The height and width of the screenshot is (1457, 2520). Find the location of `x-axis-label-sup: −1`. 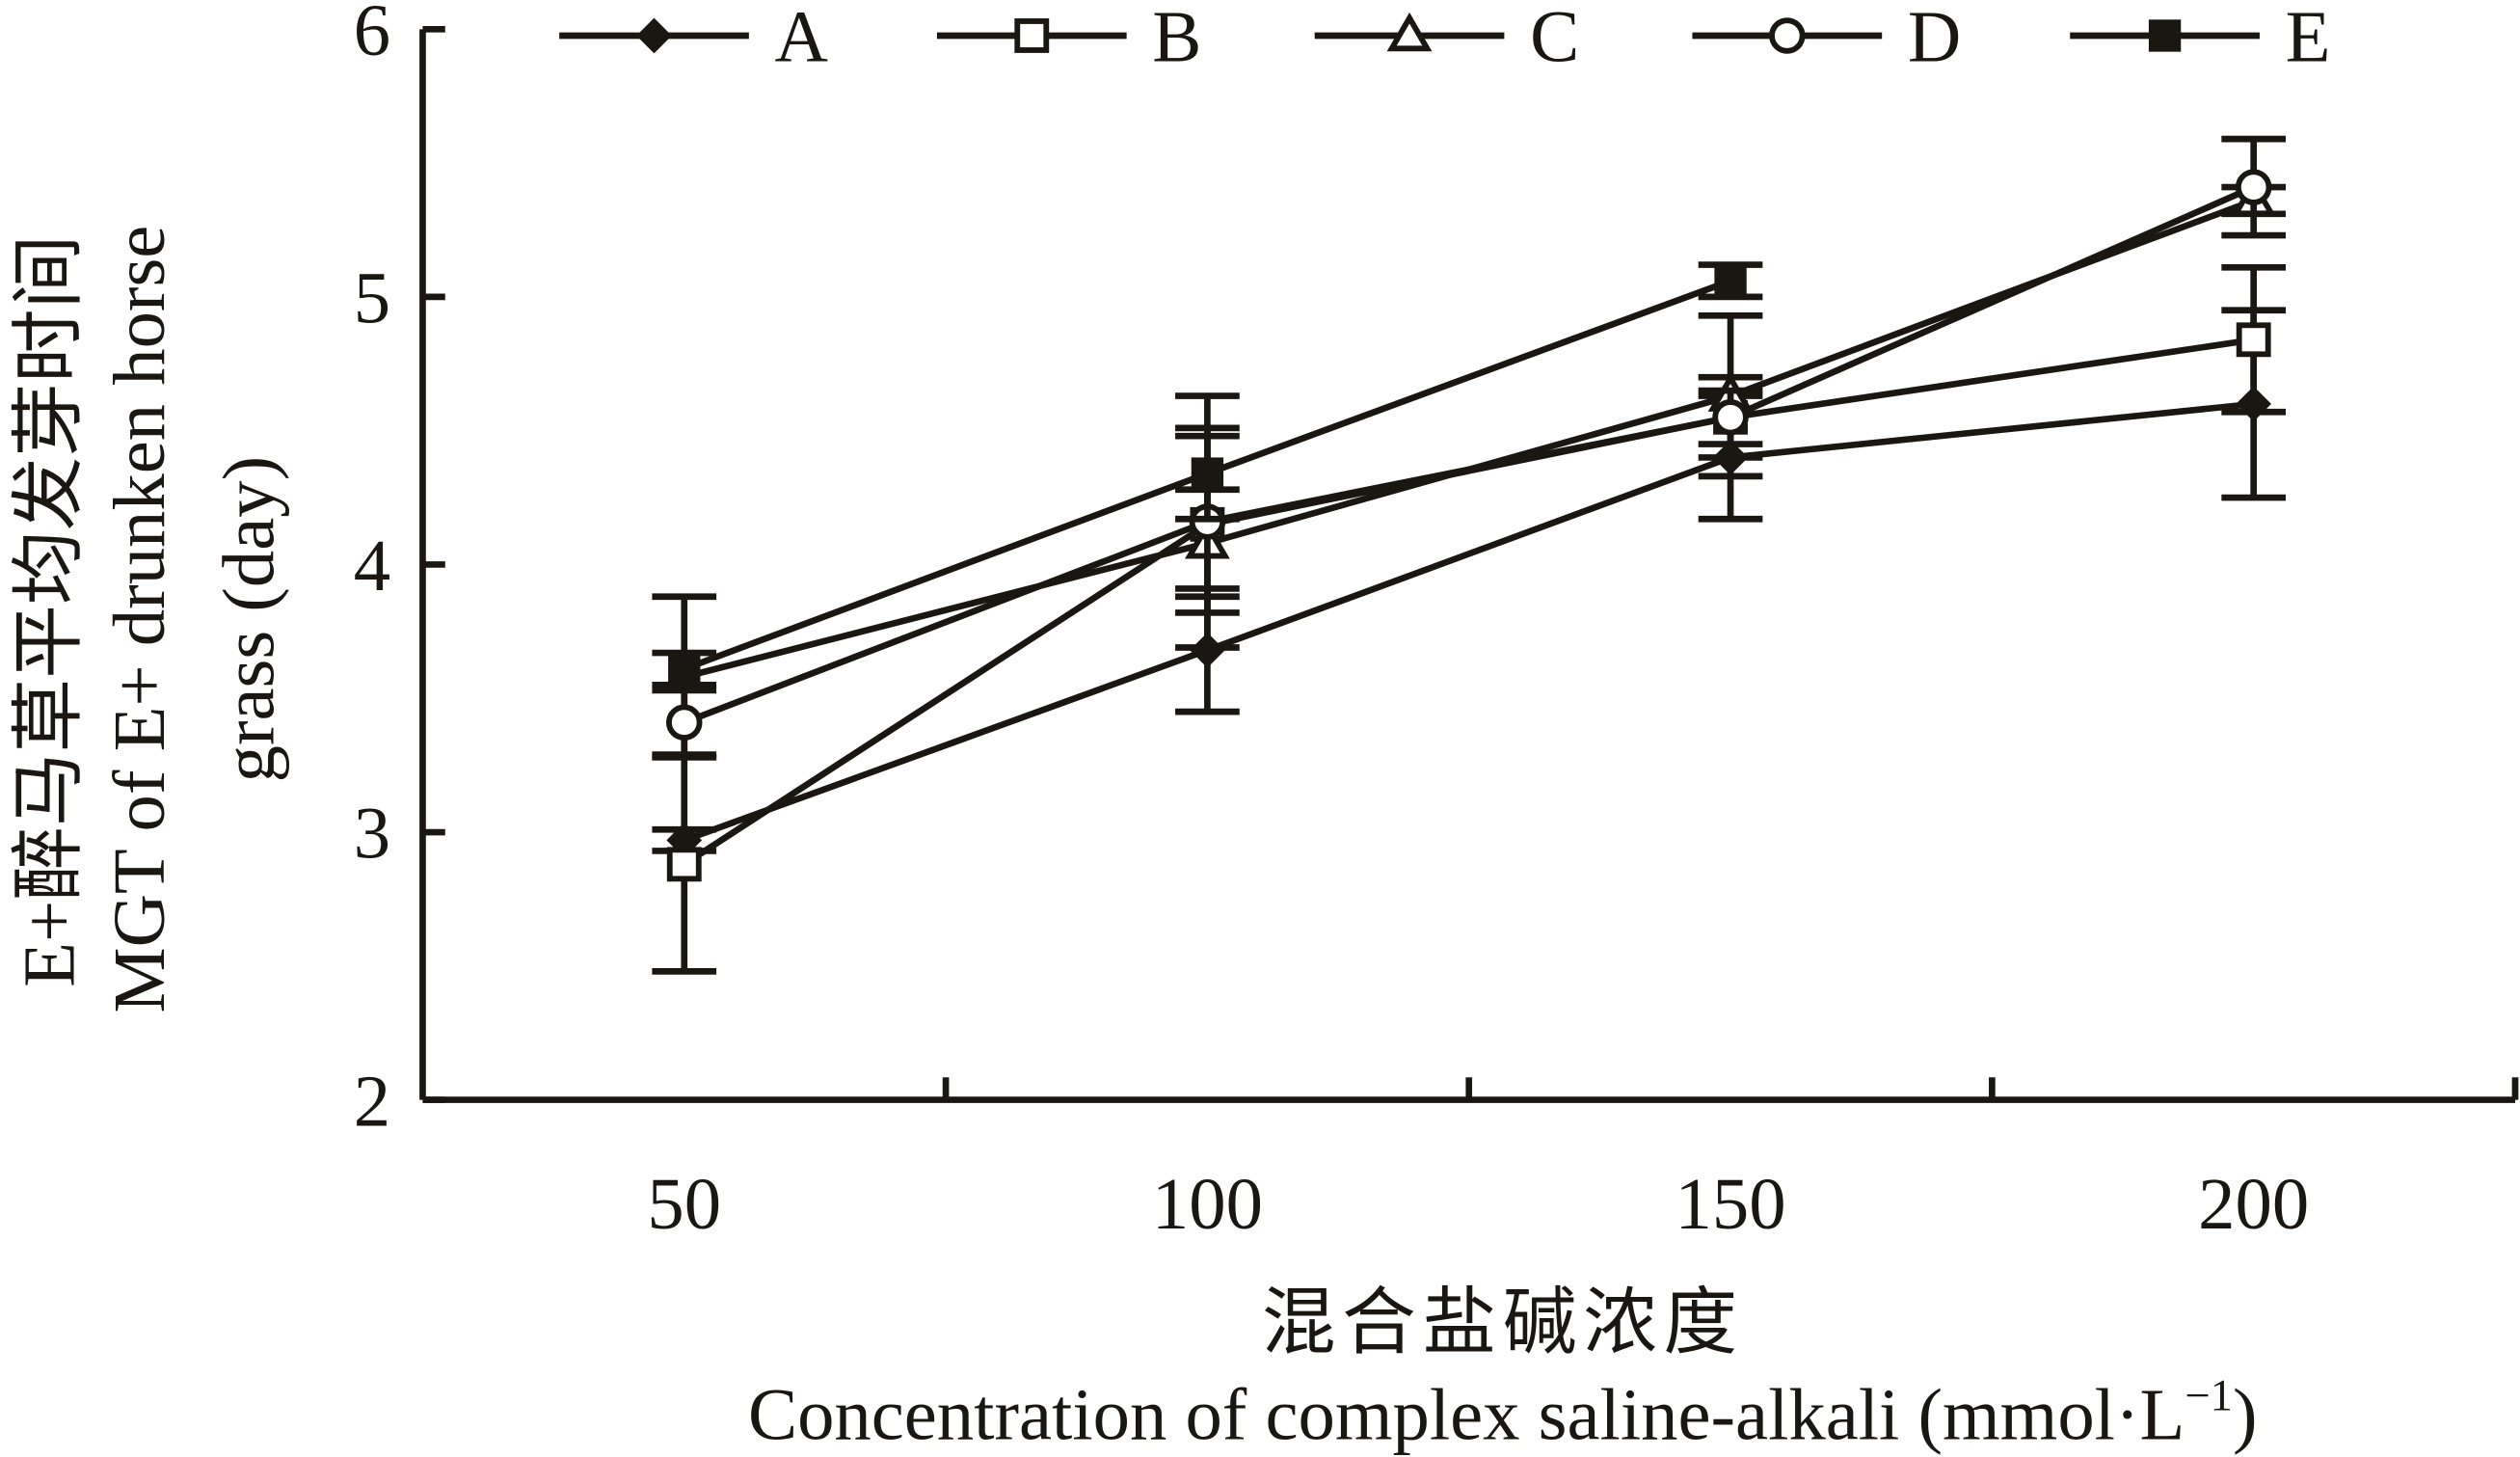

x-axis-label-sup: −1 is located at coordinates (2209, 1395).